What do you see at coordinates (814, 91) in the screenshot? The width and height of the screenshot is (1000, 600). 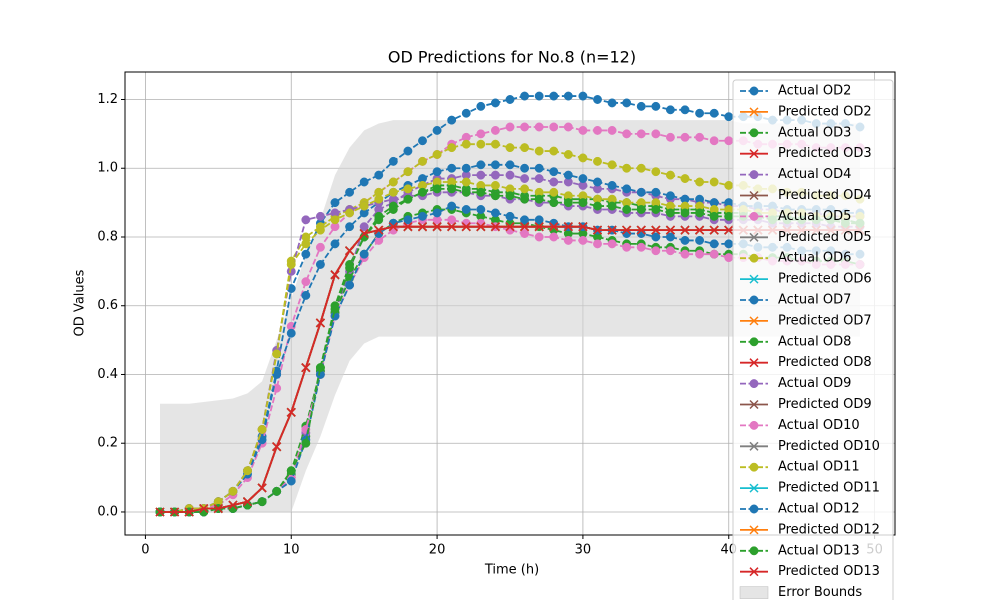 I see `legend-label: Actual OD2` at bounding box center [814, 91].